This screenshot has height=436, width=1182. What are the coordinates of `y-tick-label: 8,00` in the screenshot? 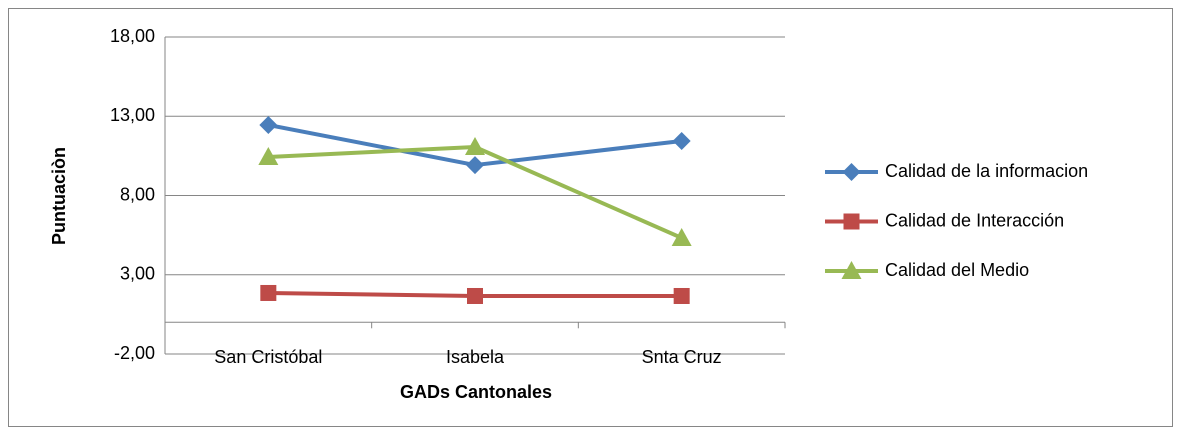 It's located at (137, 194).